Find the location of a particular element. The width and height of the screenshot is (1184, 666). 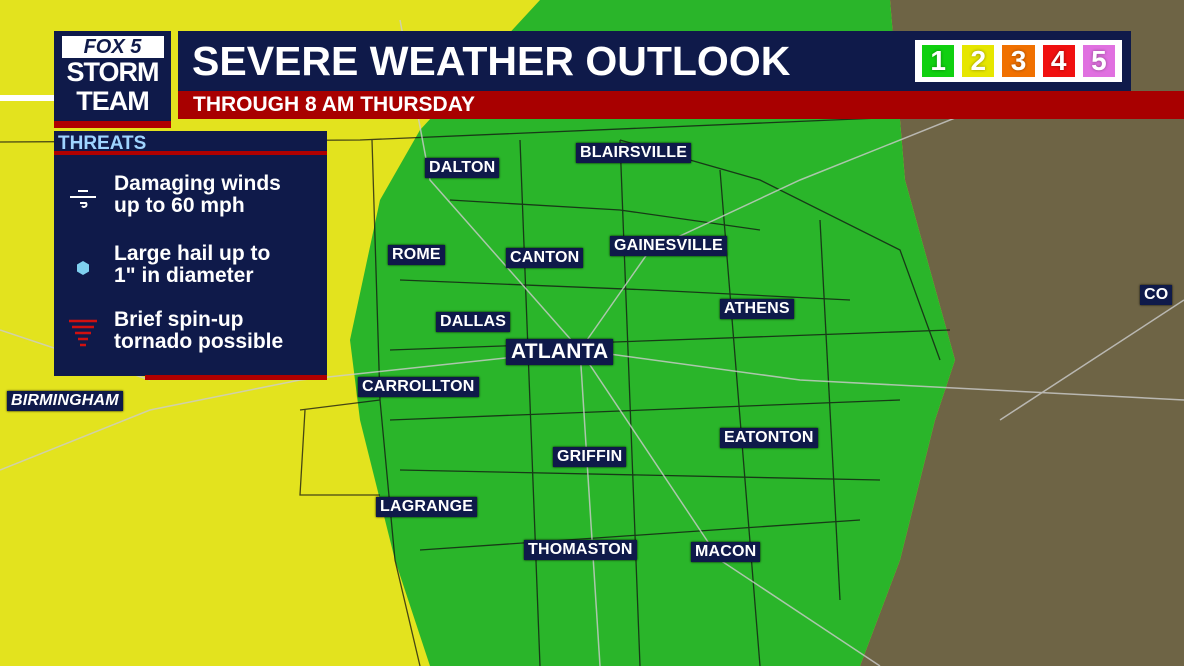

logo-storm: STORM is located at coordinates (112, 72).